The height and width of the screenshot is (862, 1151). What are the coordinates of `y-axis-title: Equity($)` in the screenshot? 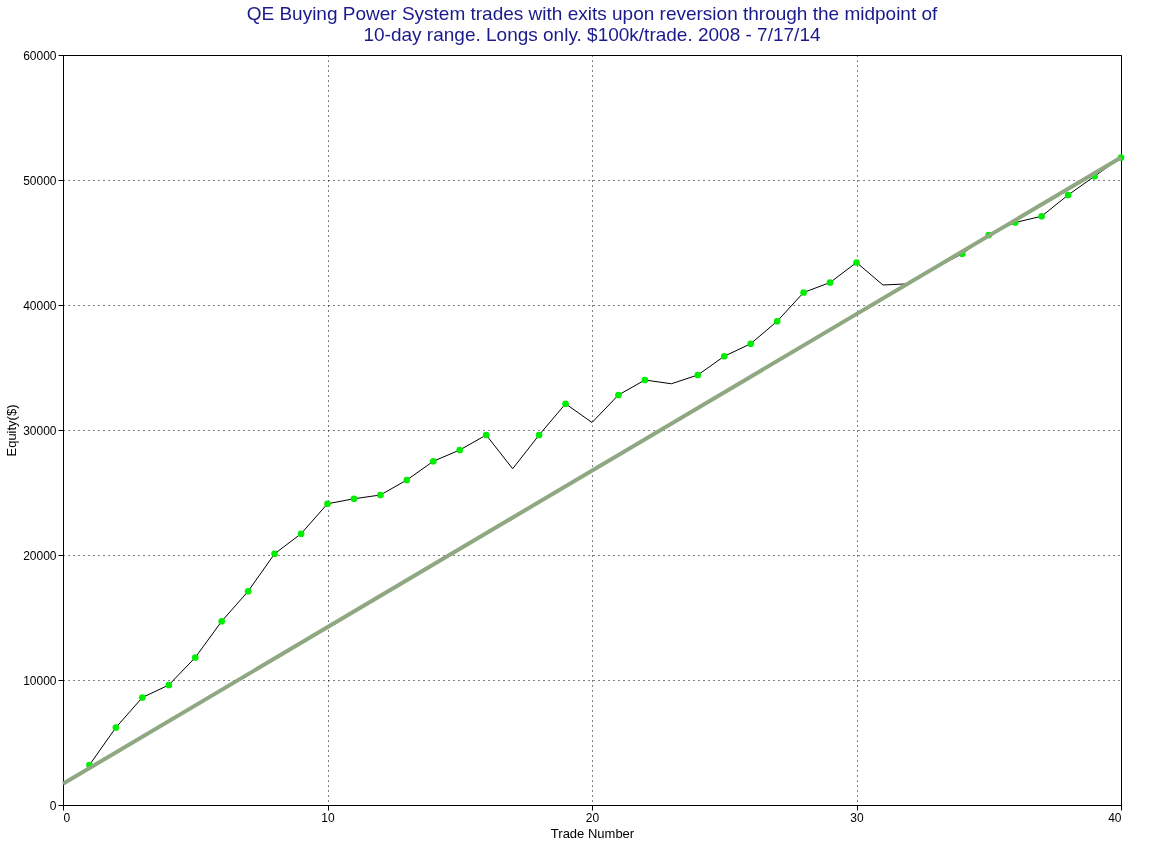 It's located at (12, 430).